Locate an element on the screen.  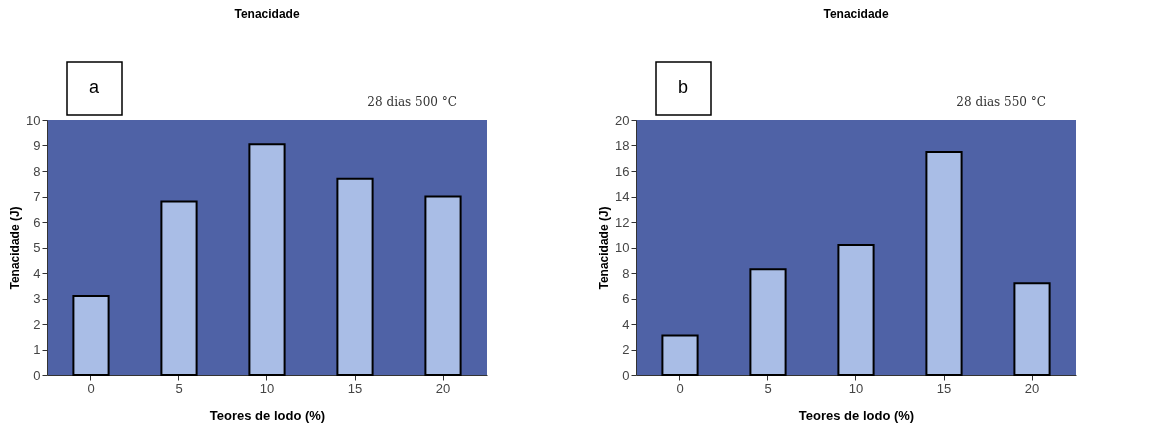
y-tick-label: 12 is located at coordinates (622, 222).